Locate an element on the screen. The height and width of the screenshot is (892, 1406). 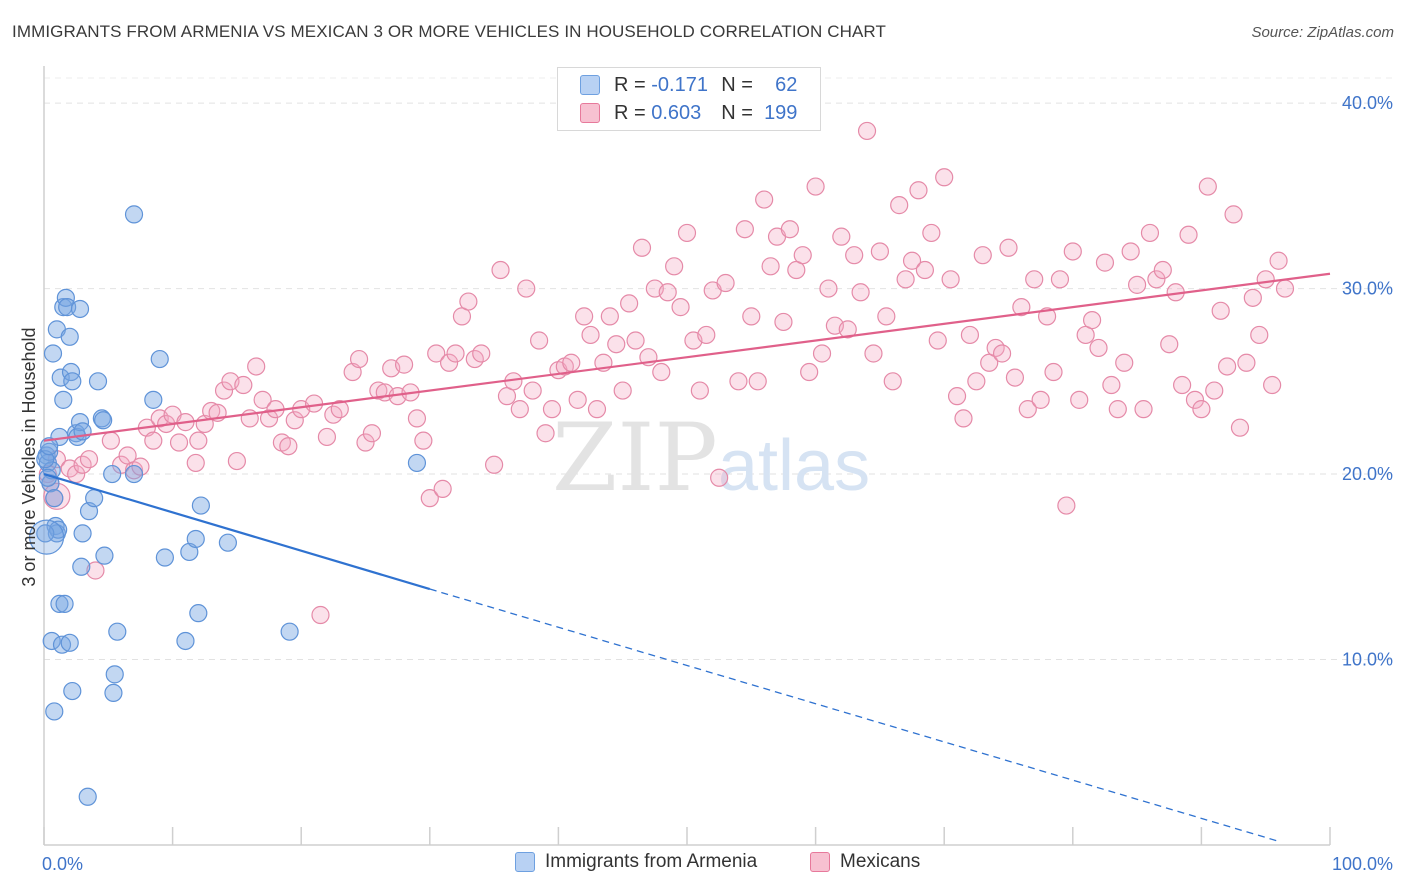
legend-swatch-pink is located at coordinates (590, 113).